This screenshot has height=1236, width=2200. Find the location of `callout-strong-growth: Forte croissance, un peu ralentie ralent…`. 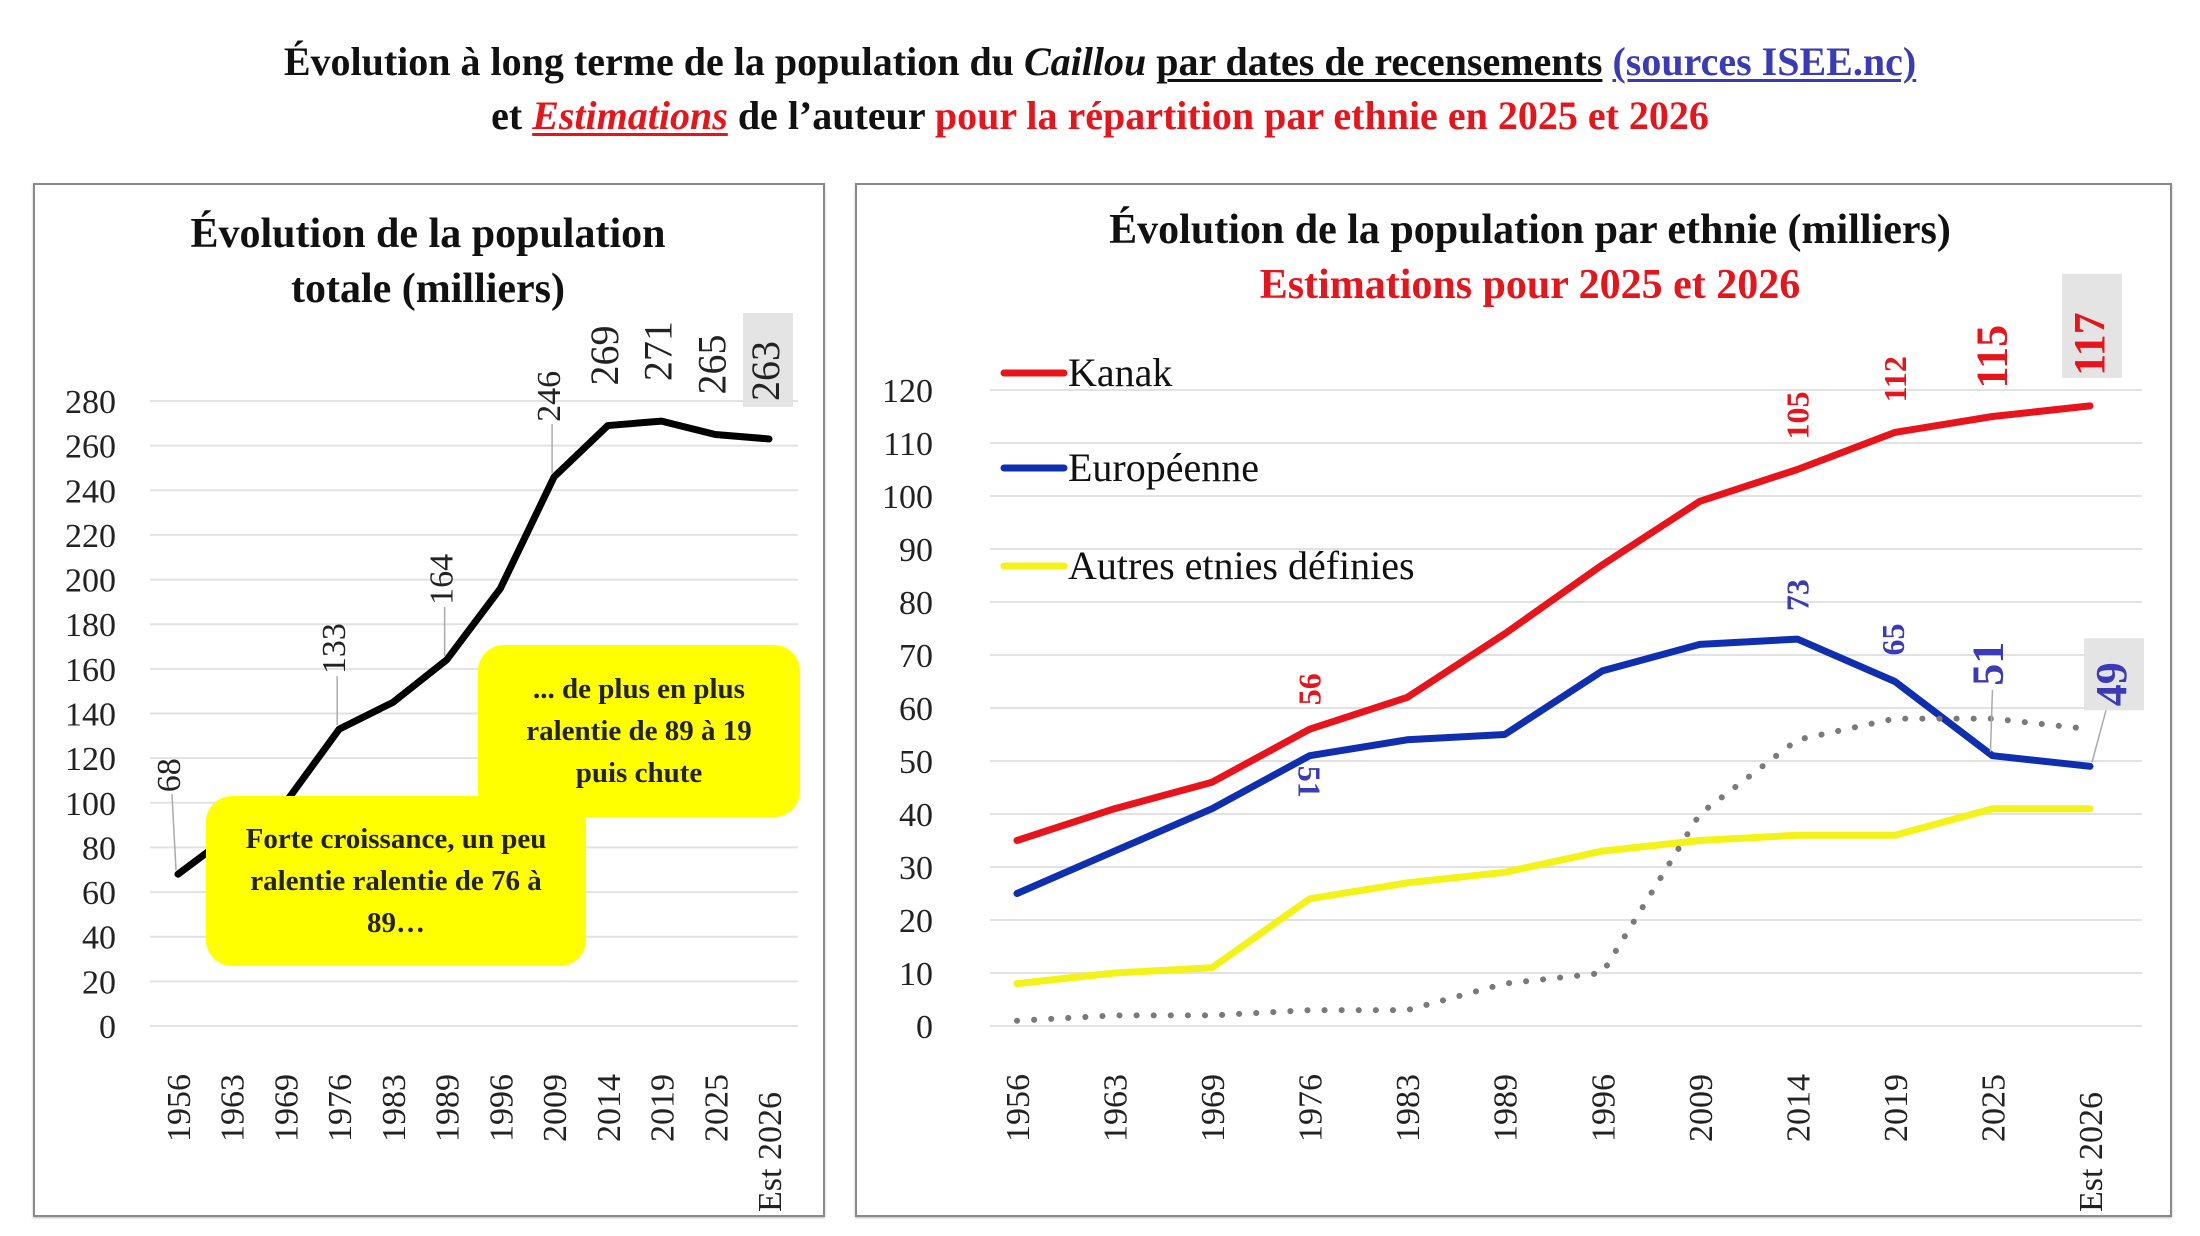

callout-strong-growth: Forte croissance, un peu ralentie ralent… is located at coordinates (396, 881).